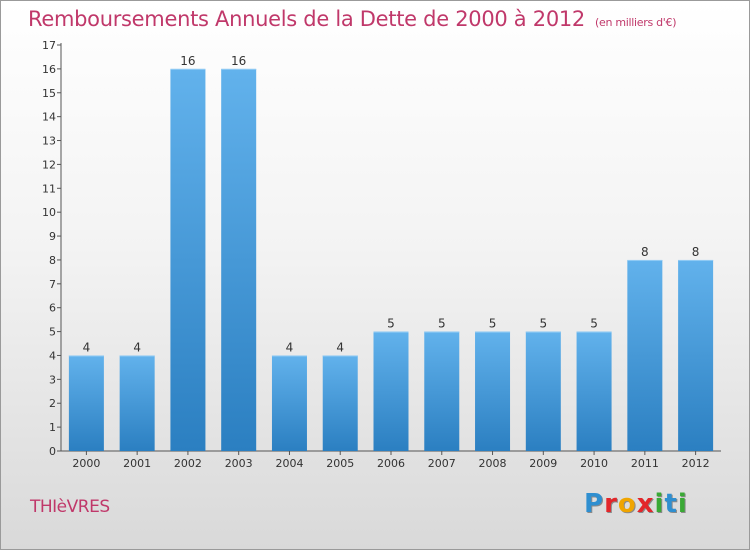 The image size is (750, 550). I want to click on logo-letter: P, so click(594, 504).